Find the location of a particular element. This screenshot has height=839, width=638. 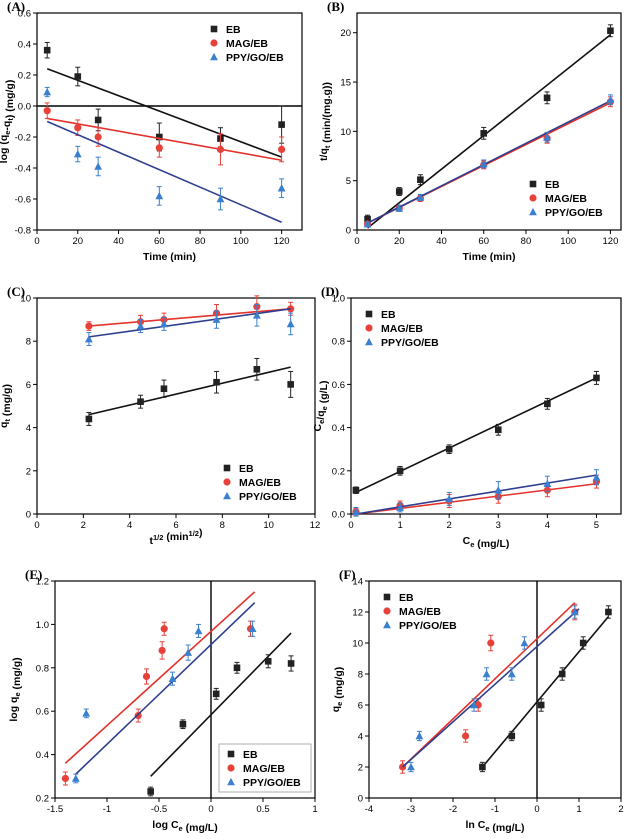

x-tick-label: 60 is located at coordinates (483, 241).